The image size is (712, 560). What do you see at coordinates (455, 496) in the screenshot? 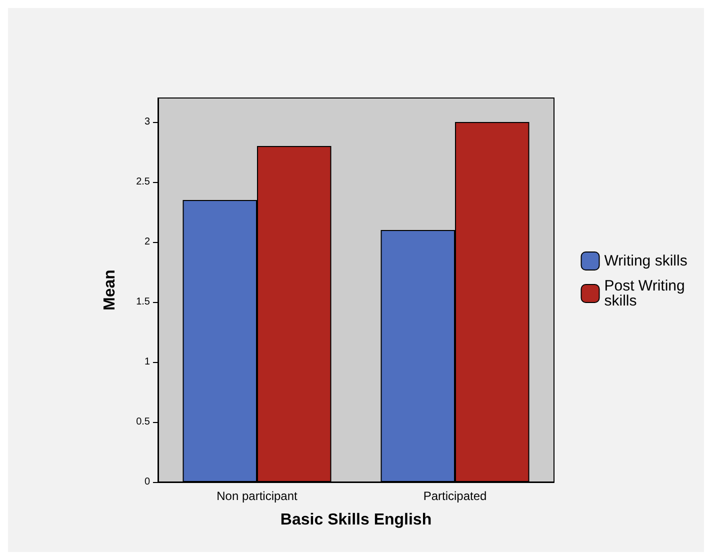
I see `x-tick-label: Participated` at bounding box center [455, 496].